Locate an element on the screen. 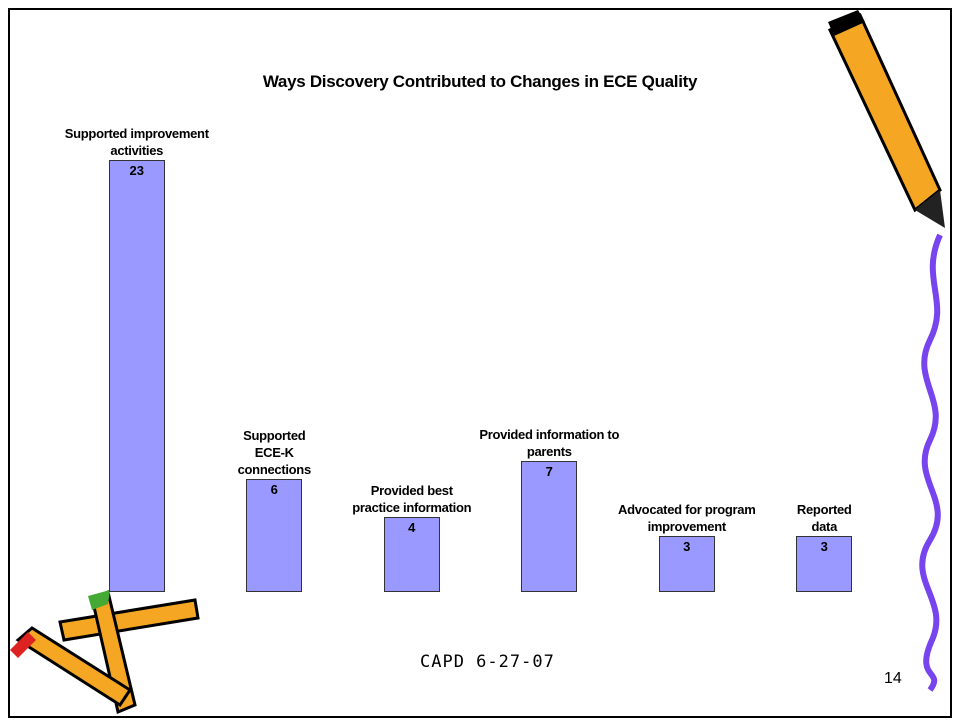 This screenshot has height=725, width=961. category-label: Provided information to parents is located at coordinates (549, 442).